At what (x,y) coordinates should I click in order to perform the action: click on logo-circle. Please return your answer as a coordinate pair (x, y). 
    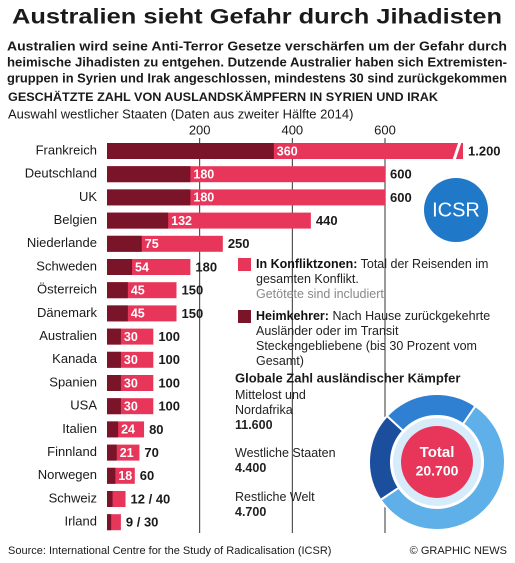
    Looking at the image, I should click on (456, 210).